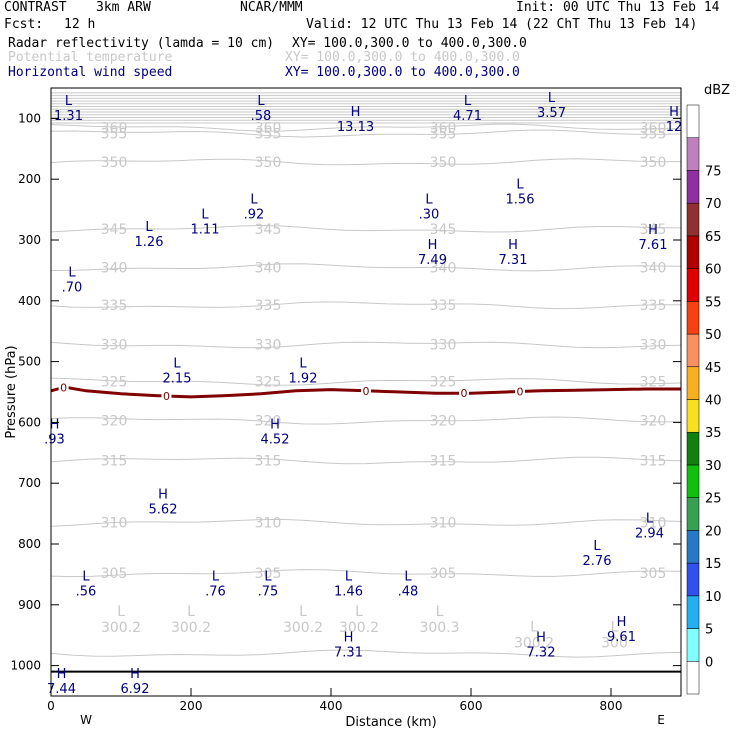 This screenshot has height=740, width=740. What do you see at coordinates (86, 720) in the screenshot?
I see `west-label: W` at bounding box center [86, 720].